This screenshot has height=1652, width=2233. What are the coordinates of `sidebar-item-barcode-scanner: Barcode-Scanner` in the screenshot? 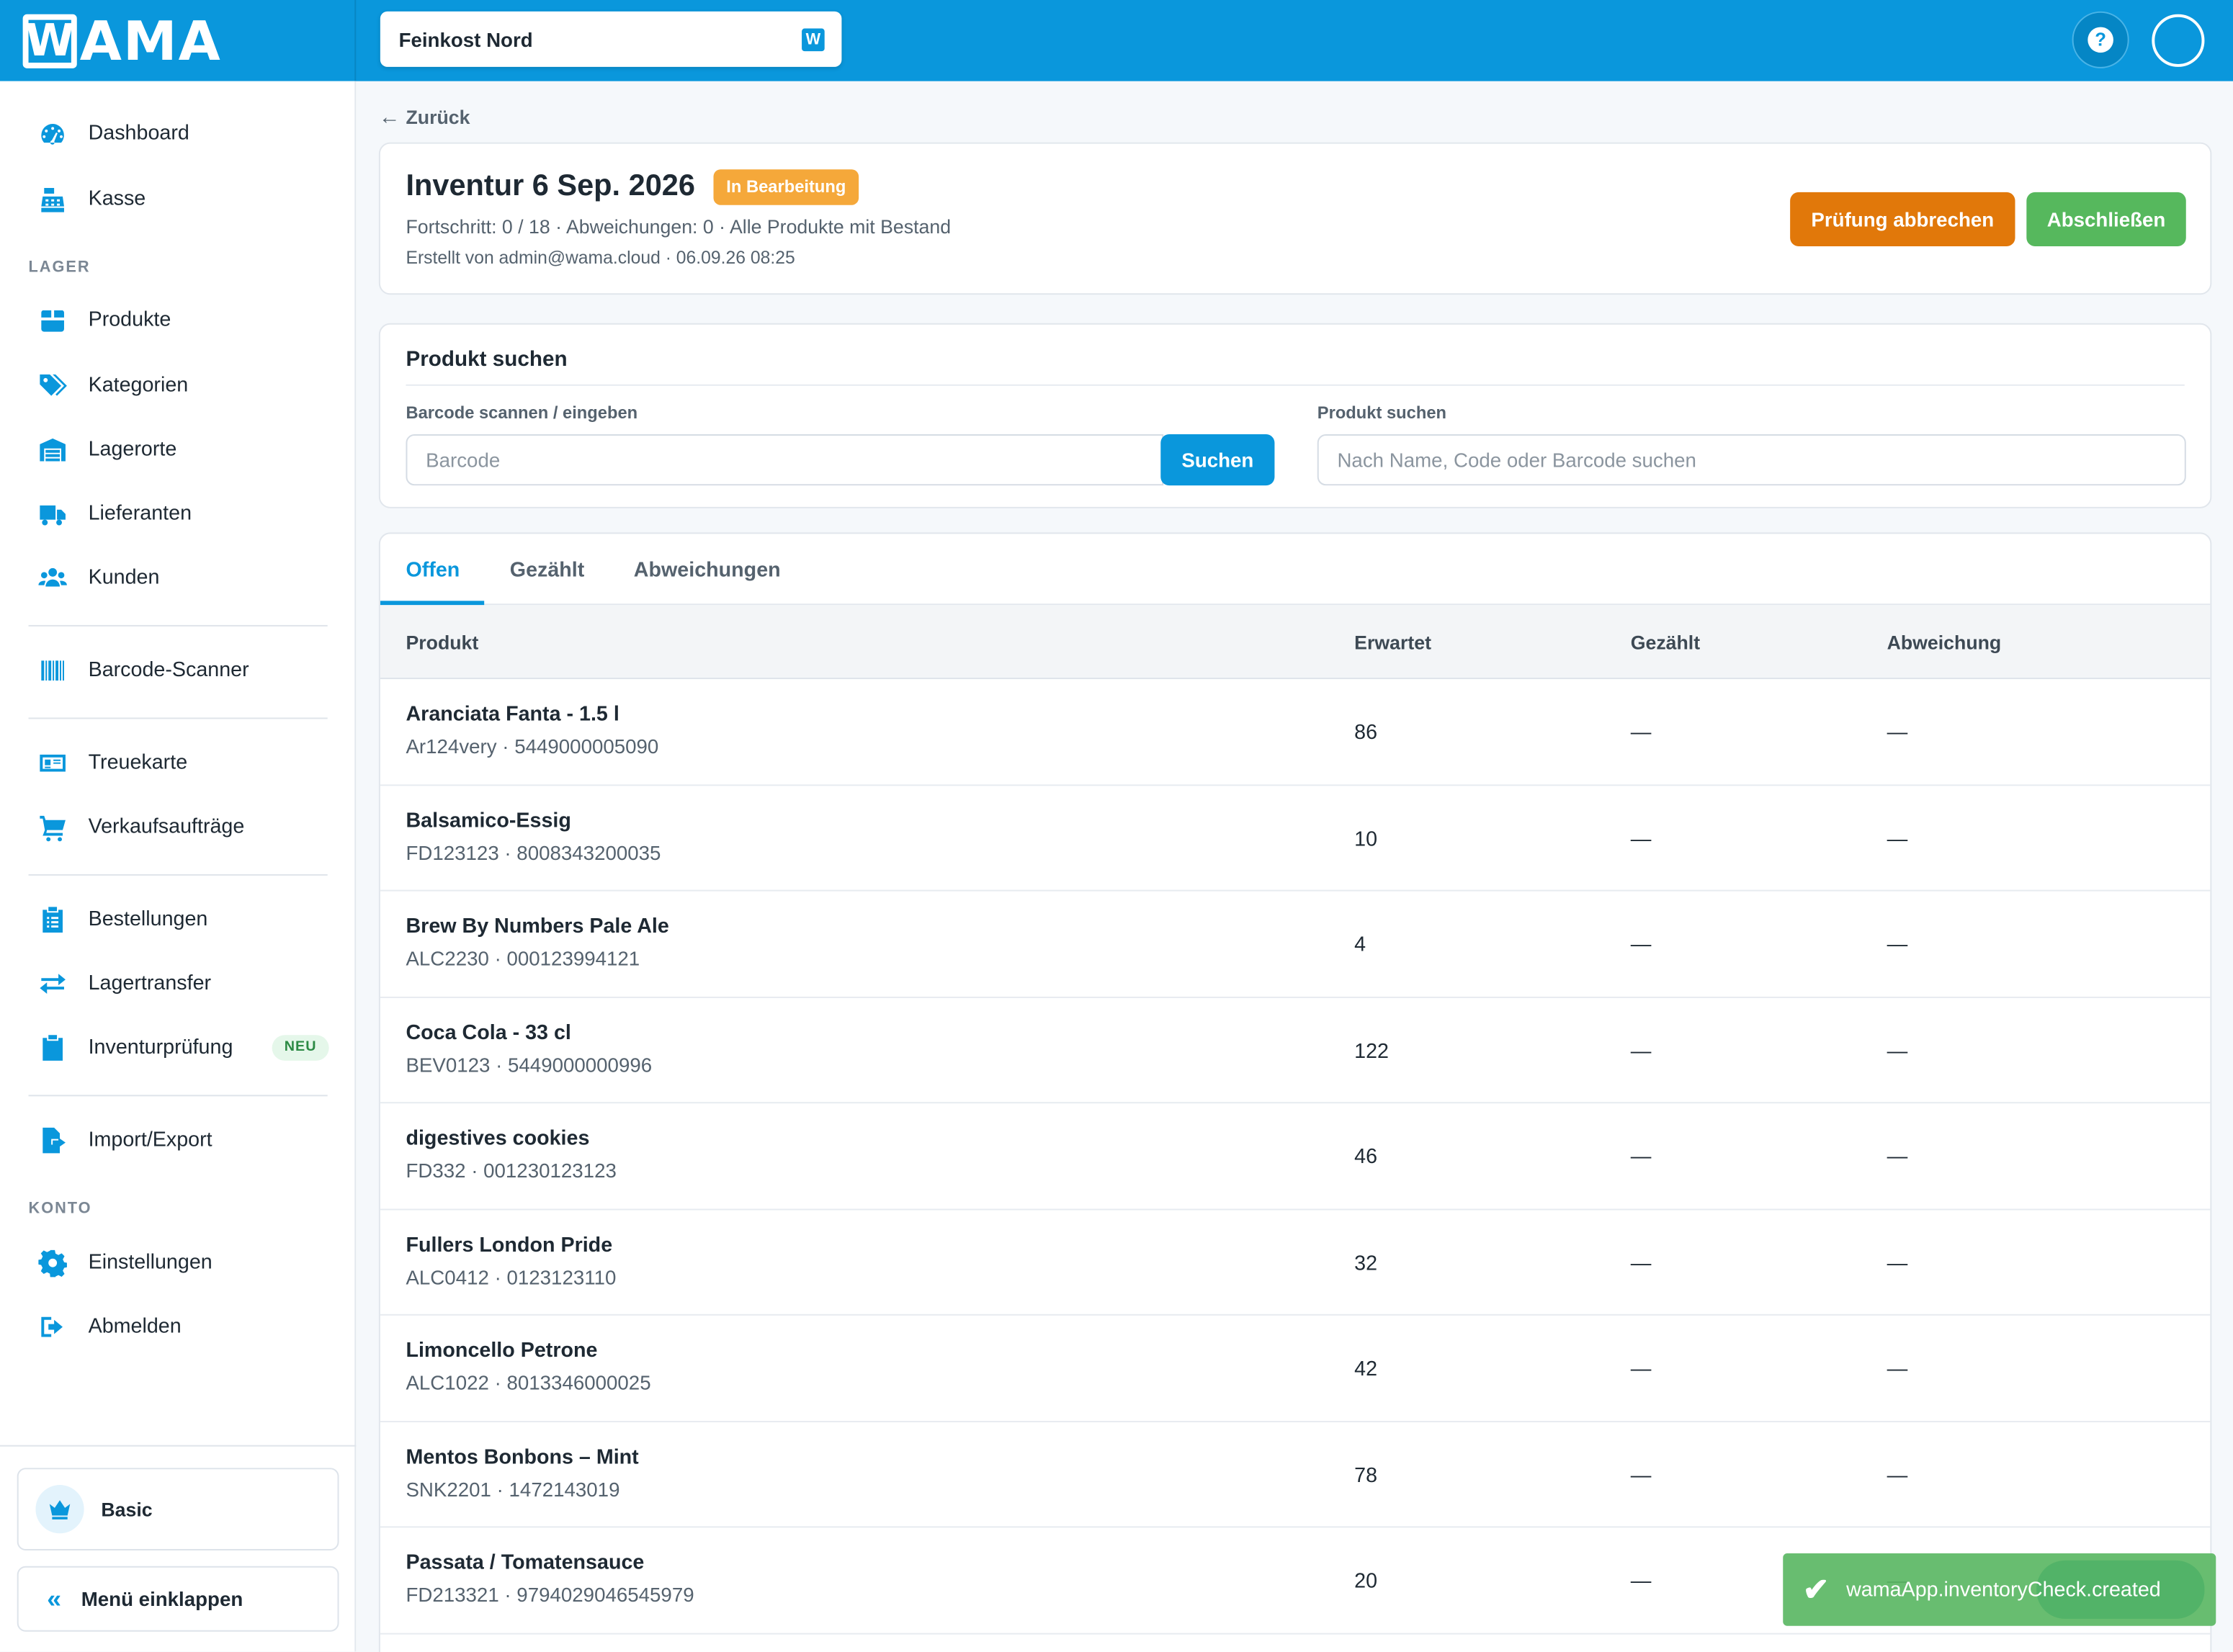 It's located at (178, 670).